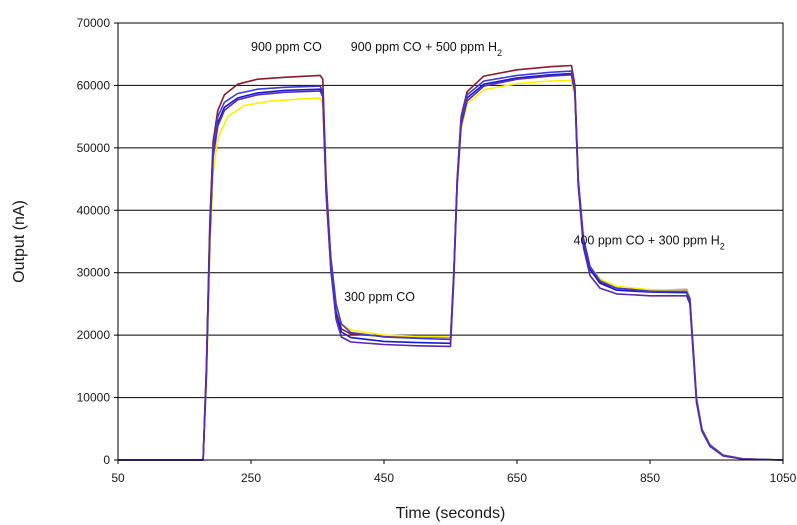  I want to click on y-tick-label: 50000, so click(94, 148).